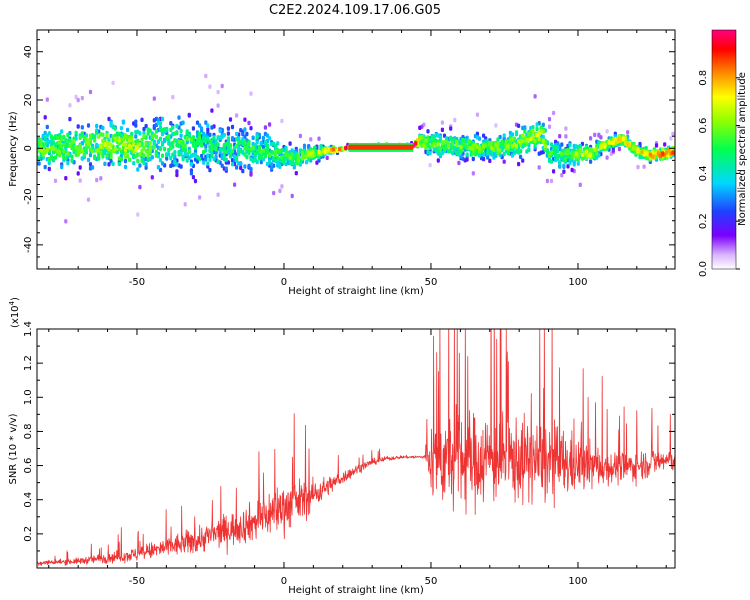 Image resolution: width=750 pixels, height=600 pixels. Describe the element at coordinates (144, 155) in the screenshot. I see `heatmap-cell-1975` at that location.